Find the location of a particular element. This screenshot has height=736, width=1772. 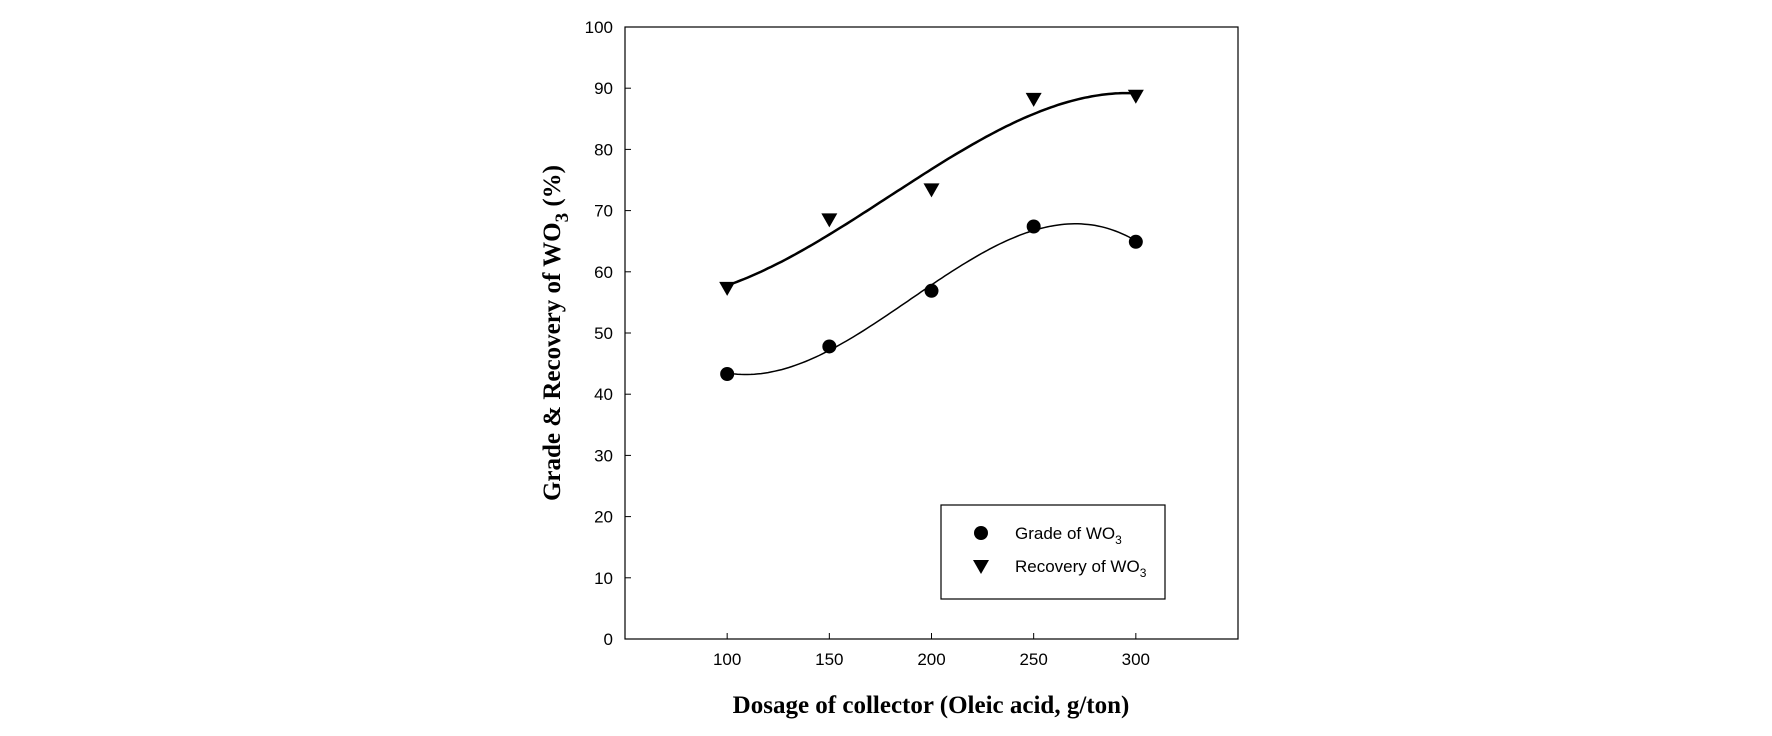

y-tick-label: 90 is located at coordinates (603, 88).